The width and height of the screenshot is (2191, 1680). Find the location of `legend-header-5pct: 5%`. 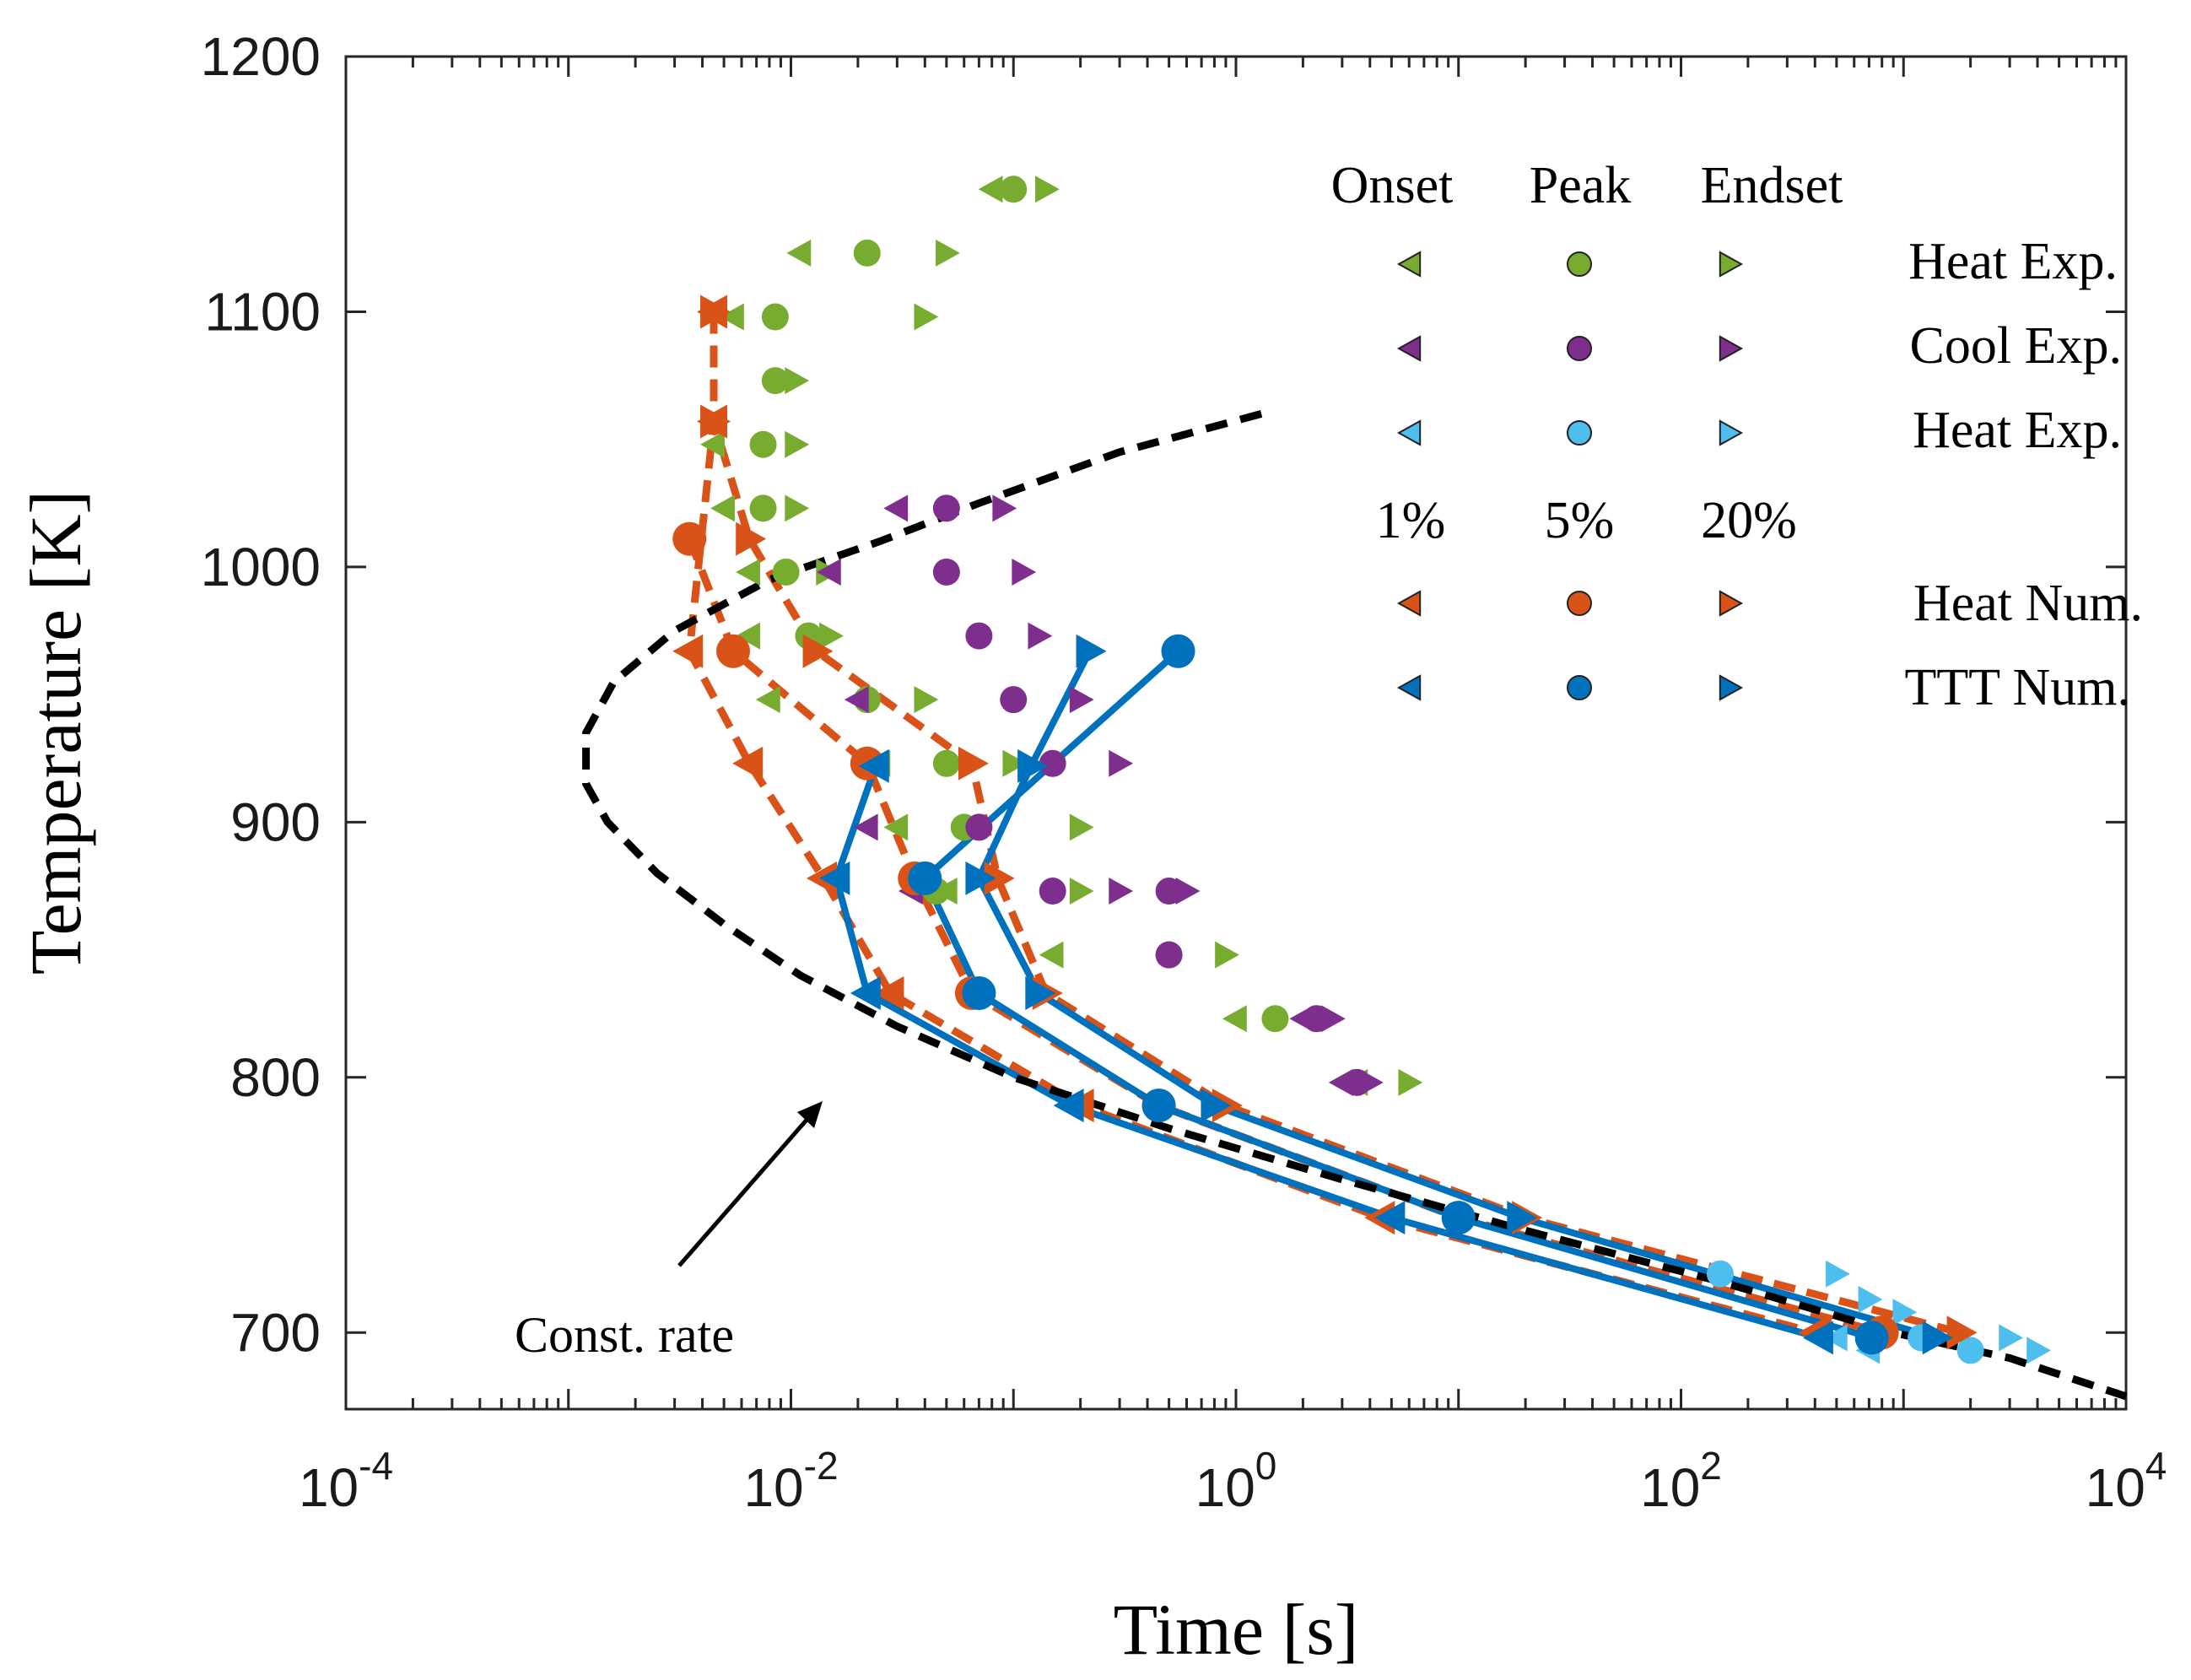

legend-header-5pct: 5% is located at coordinates (1580, 520).